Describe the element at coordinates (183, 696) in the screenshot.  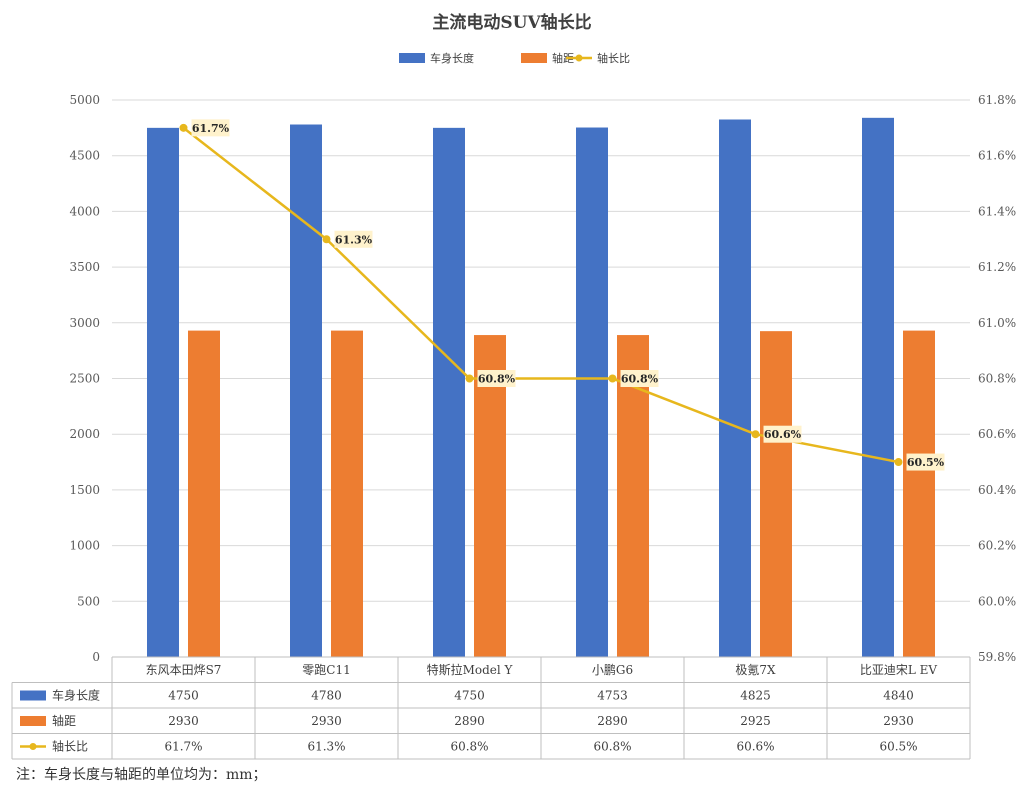
I see `table-cell-0-0: 4750` at that location.